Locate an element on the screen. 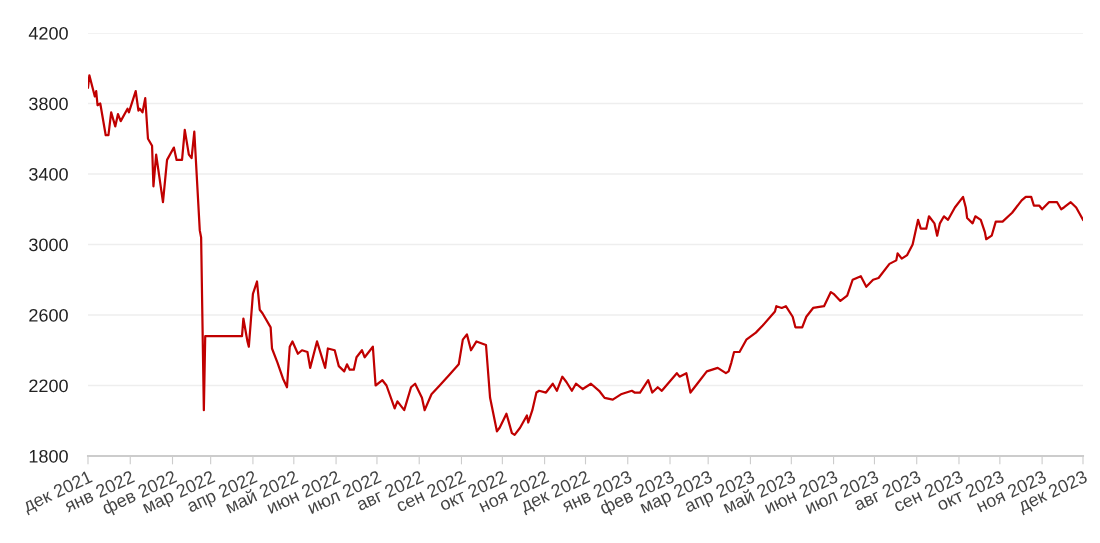  y-tick-label: 4200 is located at coordinates (48, 33).